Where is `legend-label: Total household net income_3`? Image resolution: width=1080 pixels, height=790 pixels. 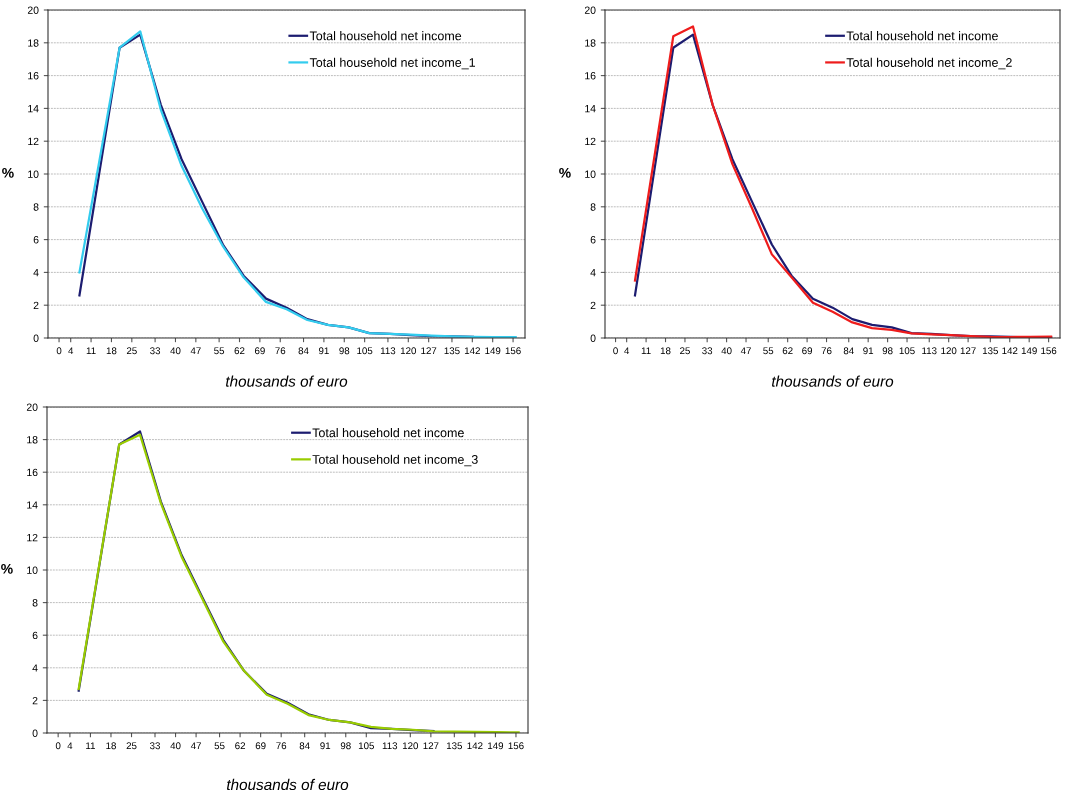 legend-label: Total household net income_3 is located at coordinates (395, 460).